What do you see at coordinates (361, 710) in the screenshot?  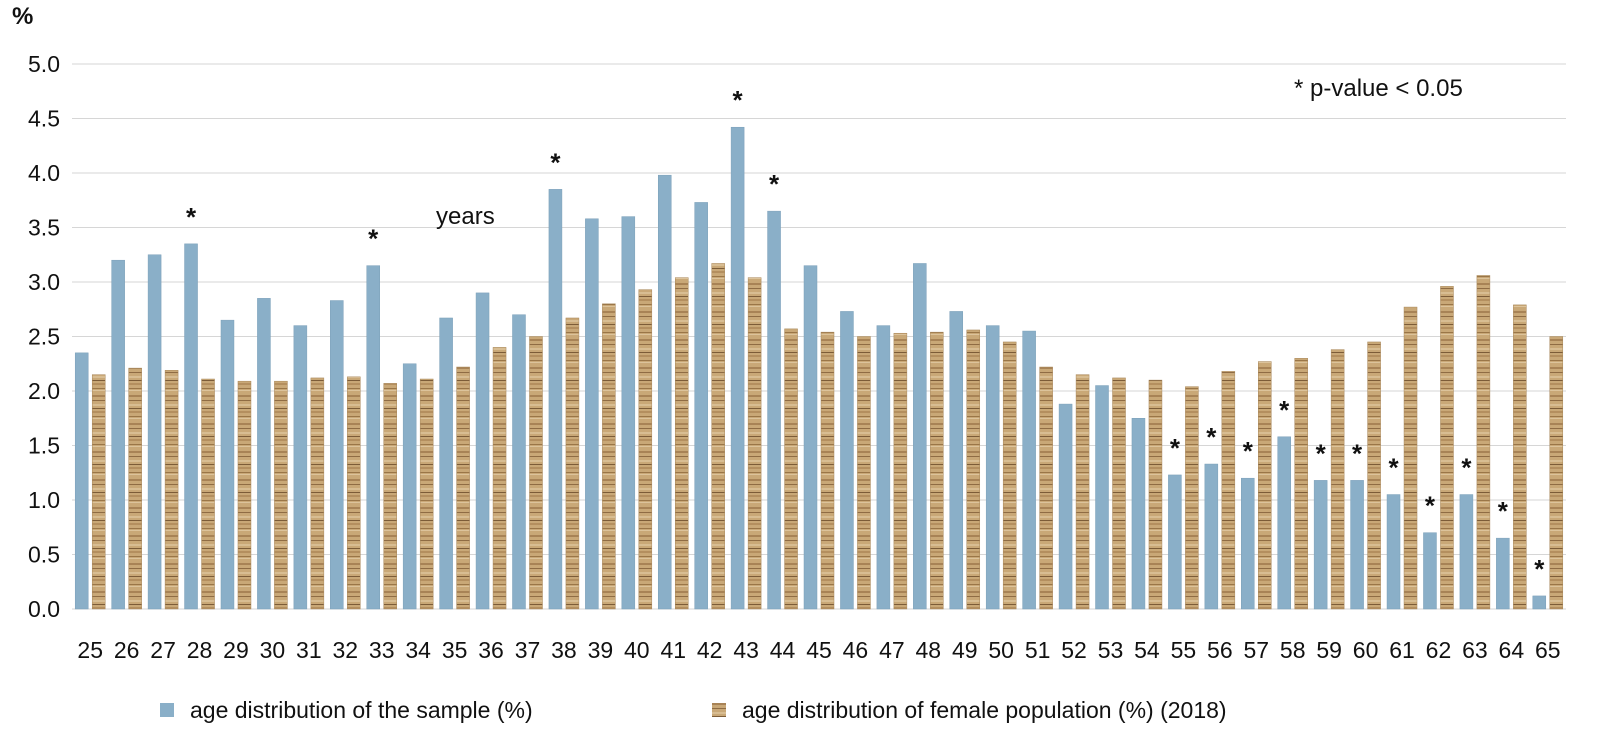 I see `legend-label-sample: age distribution of the sample (%)` at bounding box center [361, 710].